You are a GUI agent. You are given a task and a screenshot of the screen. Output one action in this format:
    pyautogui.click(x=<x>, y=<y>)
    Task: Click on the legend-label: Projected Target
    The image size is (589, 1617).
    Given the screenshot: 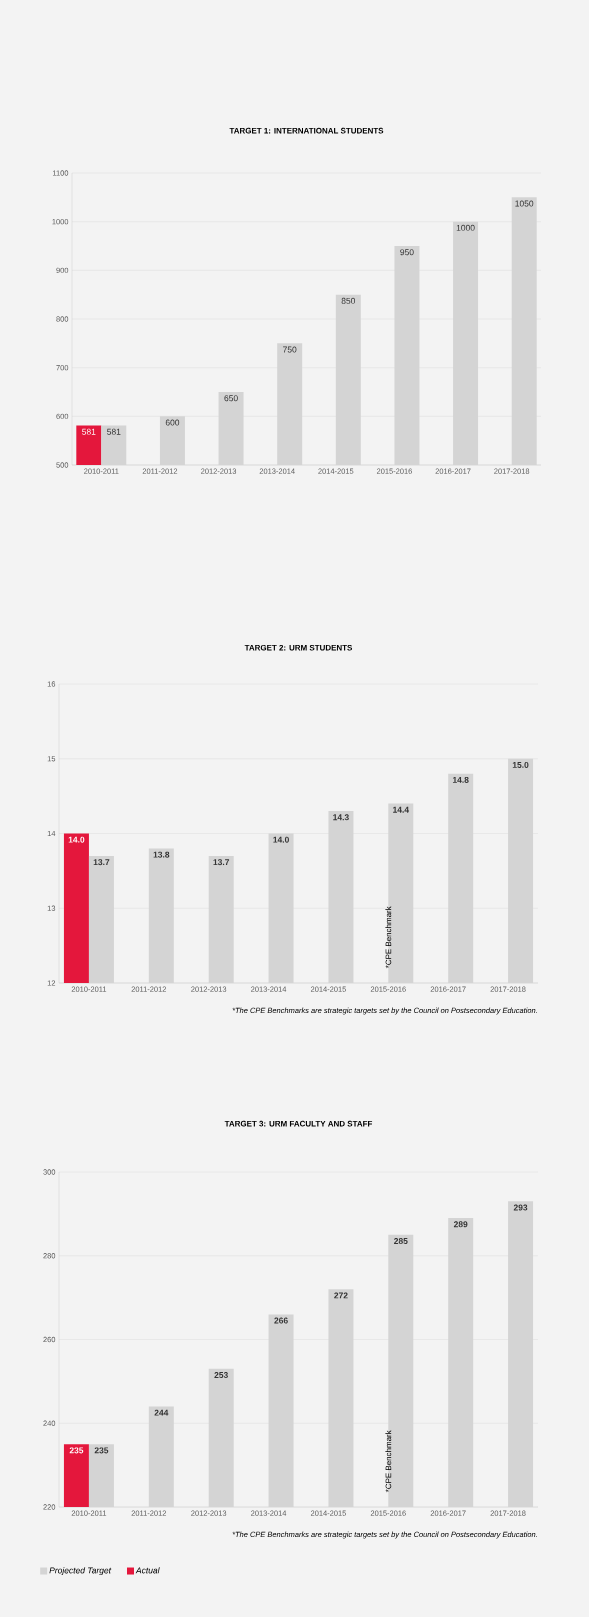 What is the action you would take?
    pyautogui.click(x=80, y=1571)
    